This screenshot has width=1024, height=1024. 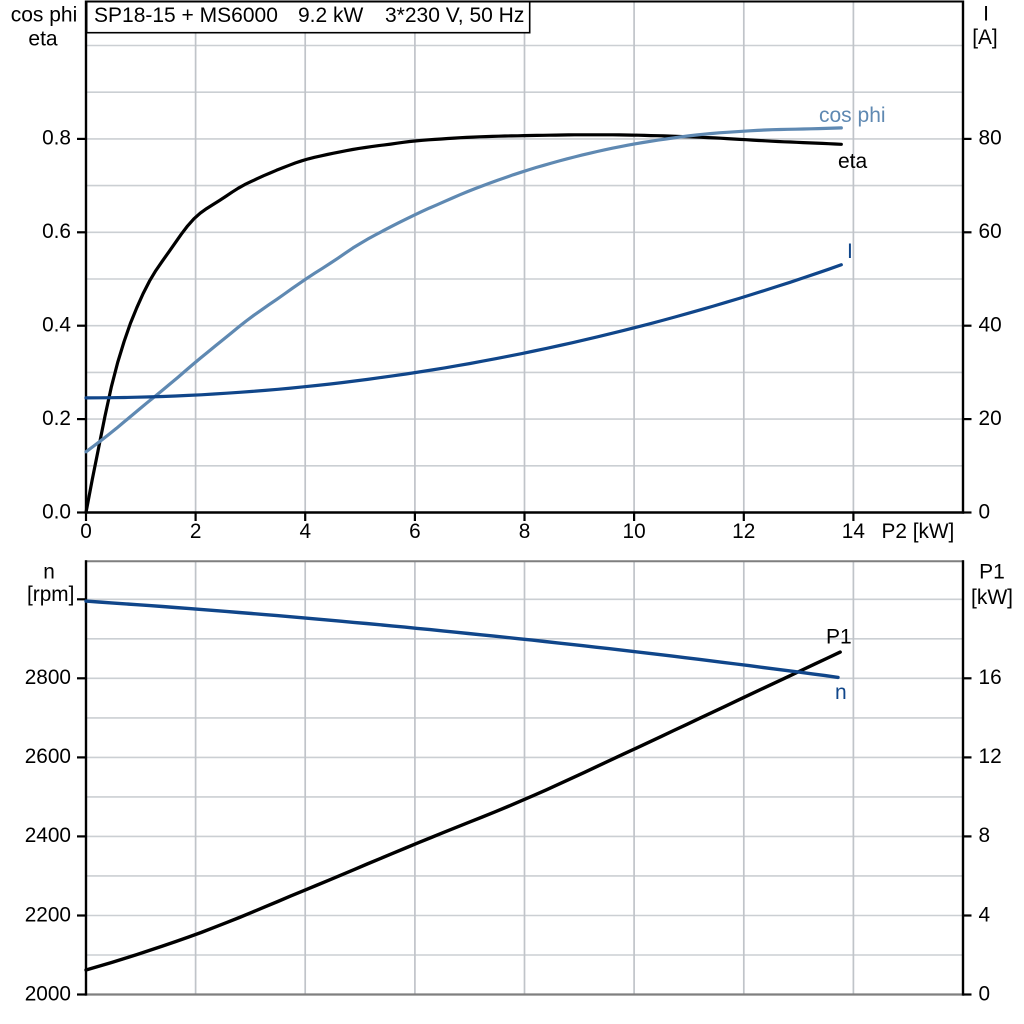 I want to click on svg-text: 20, so click(x=990, y=418).